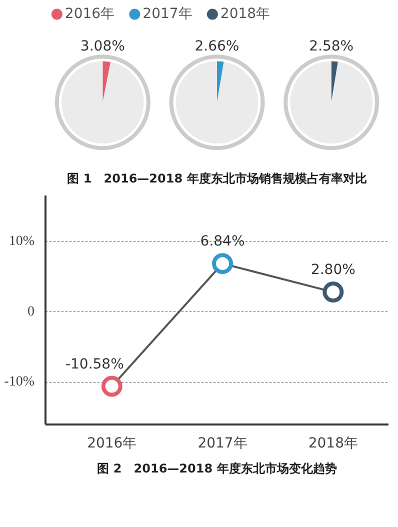 The width and height of the screenshot is (398, 527). What do you see at coordinates (333, 444) in the screenshot?
I see `x-tick-label: 2018年` at bounding box center [333, 444].